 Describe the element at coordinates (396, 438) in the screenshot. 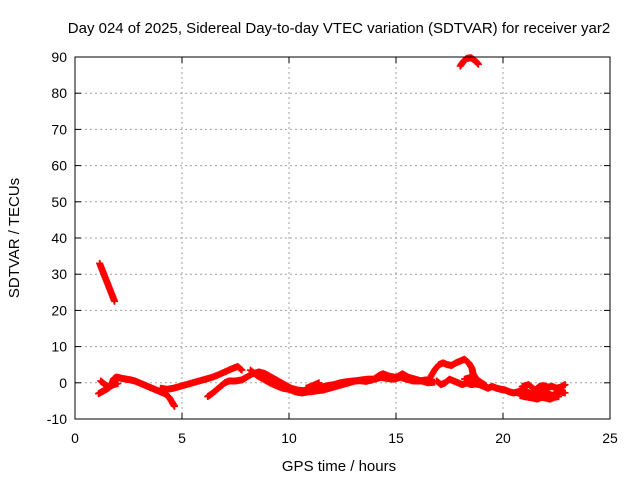

I see `x-tick-label: 15` at that location.